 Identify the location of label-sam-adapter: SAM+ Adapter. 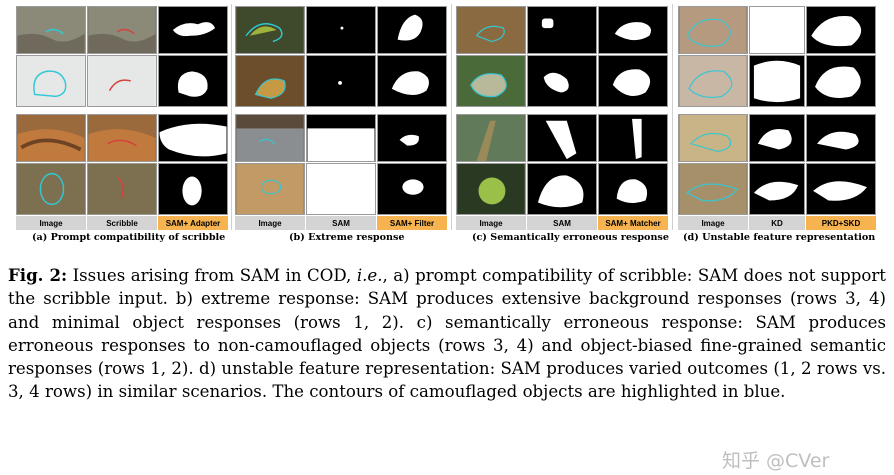
(193, 223).